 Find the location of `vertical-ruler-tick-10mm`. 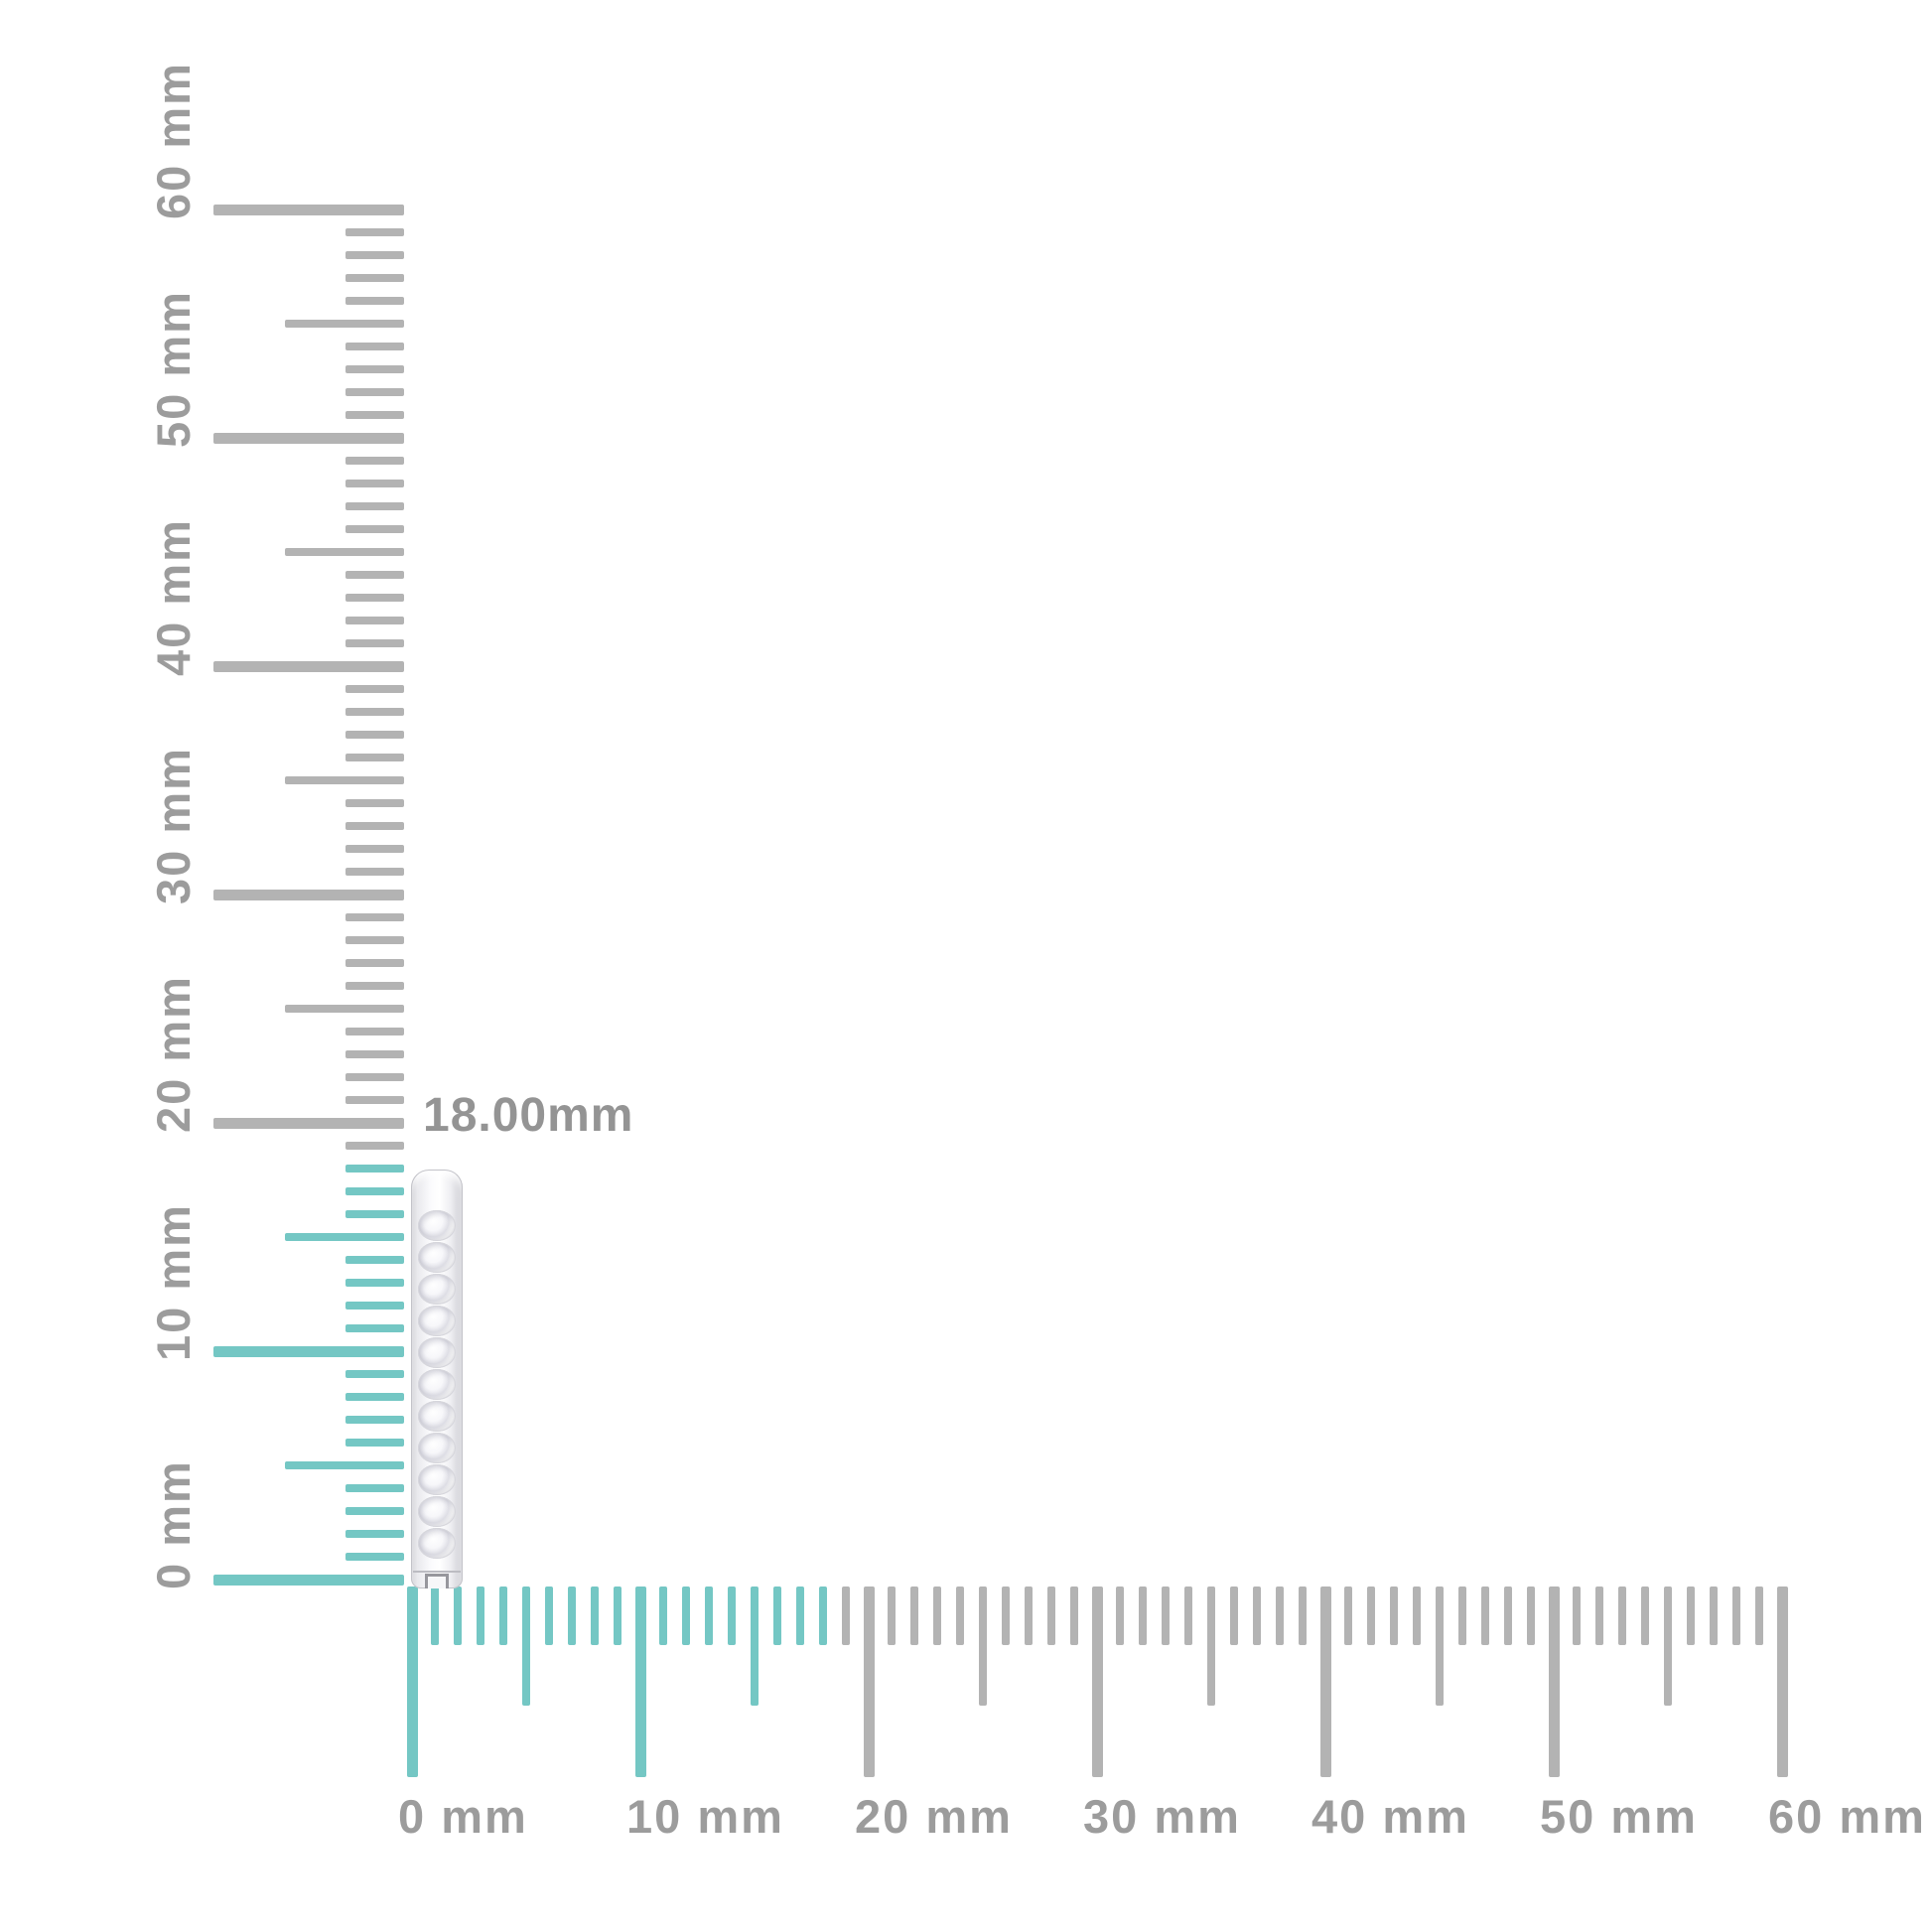

vertical-ruler-tick-10mm is located at coordinates (308, 1351).